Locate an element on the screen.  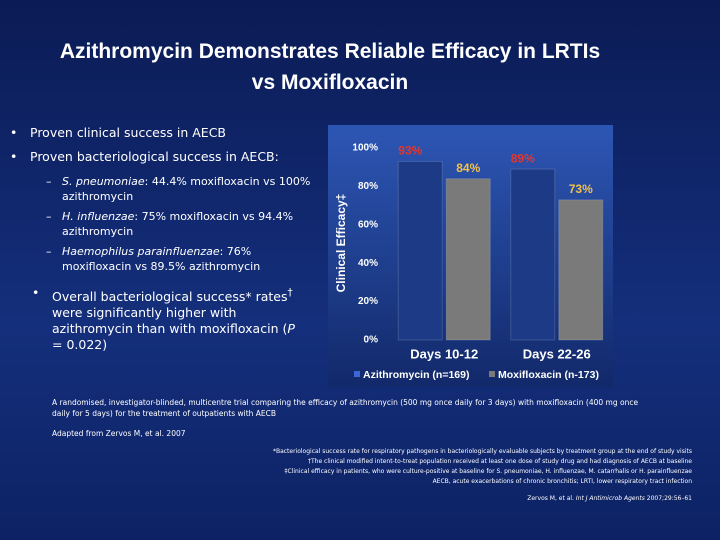
species: Haemophilus parainfluenzae is located at coordinates (141, 251).